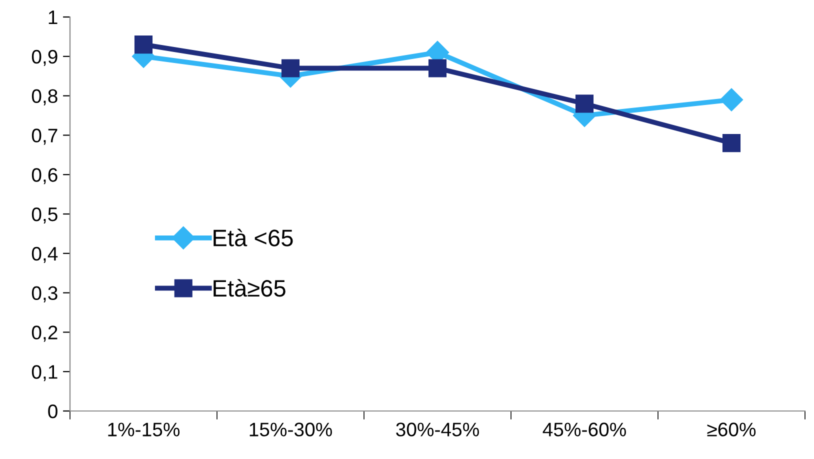 This screenshot has height=459, width=814. What do you see at coordinates (144, 429) in the screenshot?
I see `x-tick-label: 1%-15%` at bounding box center [144, 429].